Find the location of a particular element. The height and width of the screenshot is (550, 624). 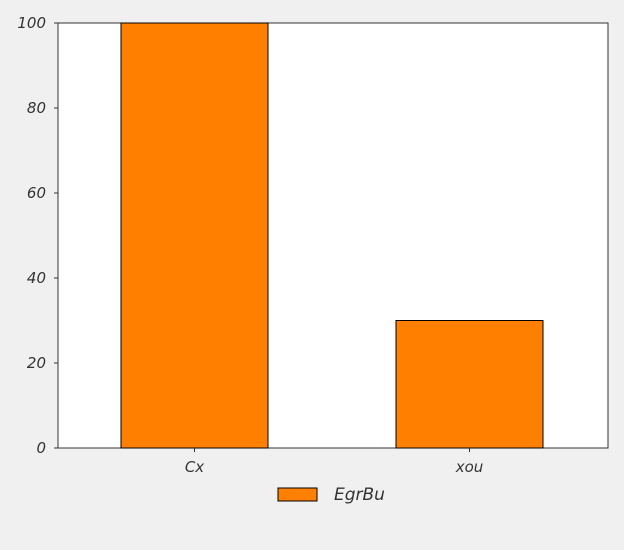

legend-swatch is located at coordinates (297, 494).